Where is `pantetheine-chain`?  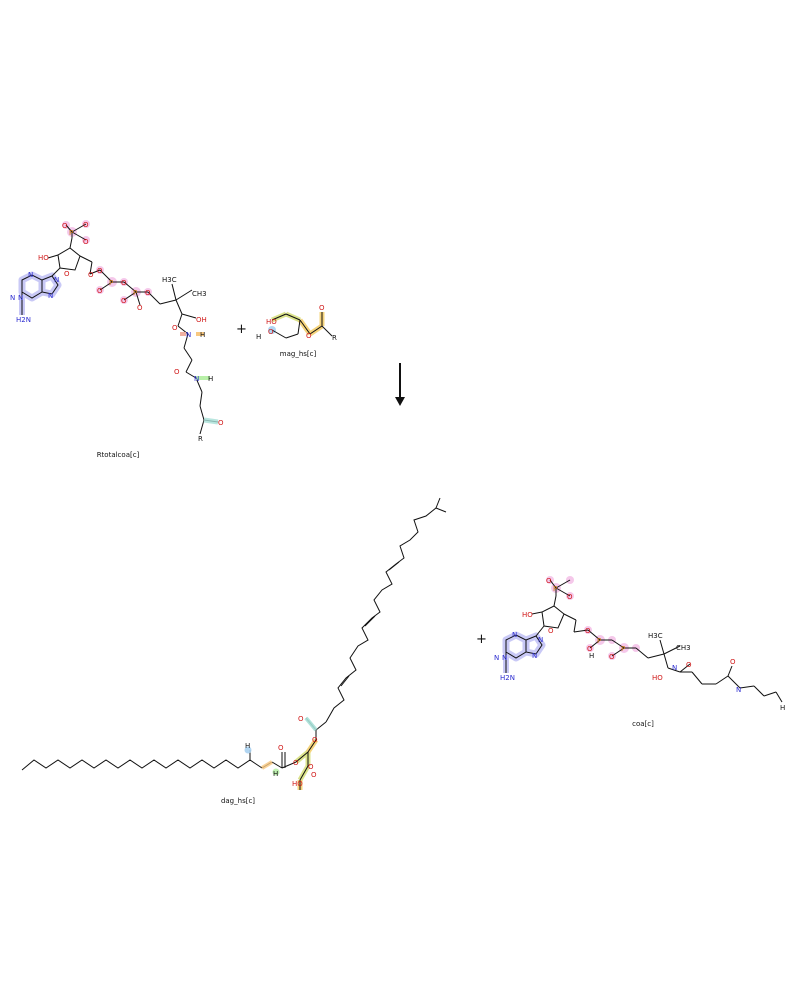 pantetheine-chain is located at coordinates (189, 359).